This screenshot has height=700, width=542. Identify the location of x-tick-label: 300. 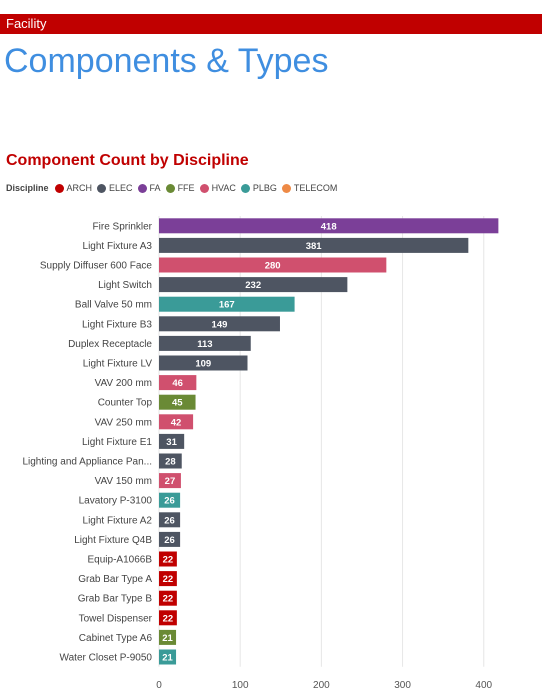
(402, 685).